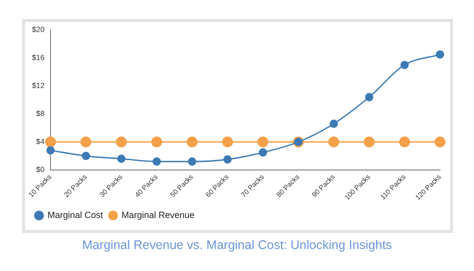 Image resolution: width=474 pixels, height=271 pixels. I want to click on text: Marginal Revenue vs. Marginal Cost: Unlocking Insights, so click(237, 245).